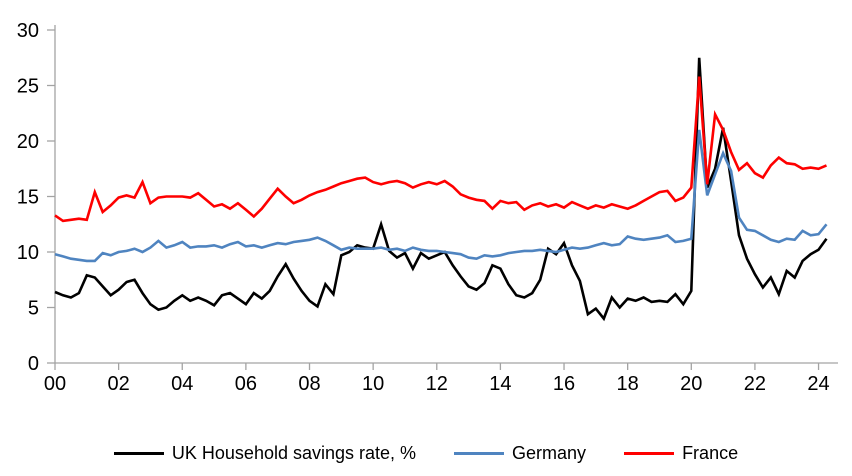 The height and width of the screenshot is (476, 852). Describe the element at coordinates (28, 87) in the screenshot. I see `y-tick-label: 25` at that location.